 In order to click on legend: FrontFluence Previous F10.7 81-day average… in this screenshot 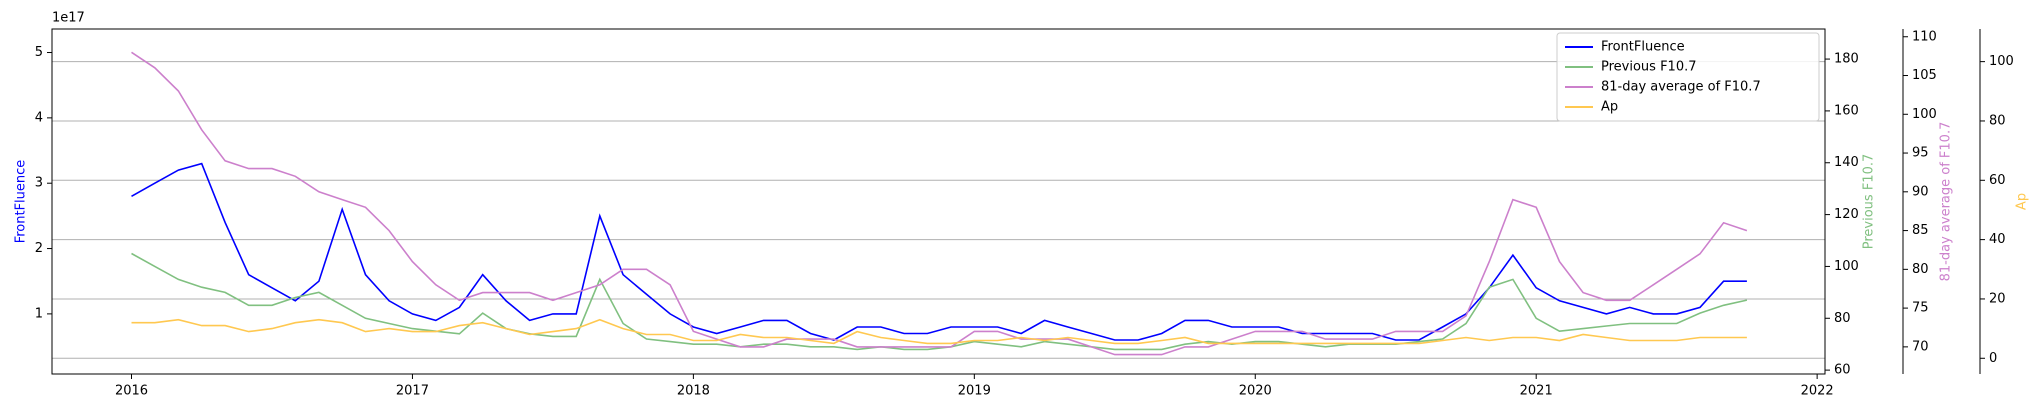, I will do `click(1688, 77)`.